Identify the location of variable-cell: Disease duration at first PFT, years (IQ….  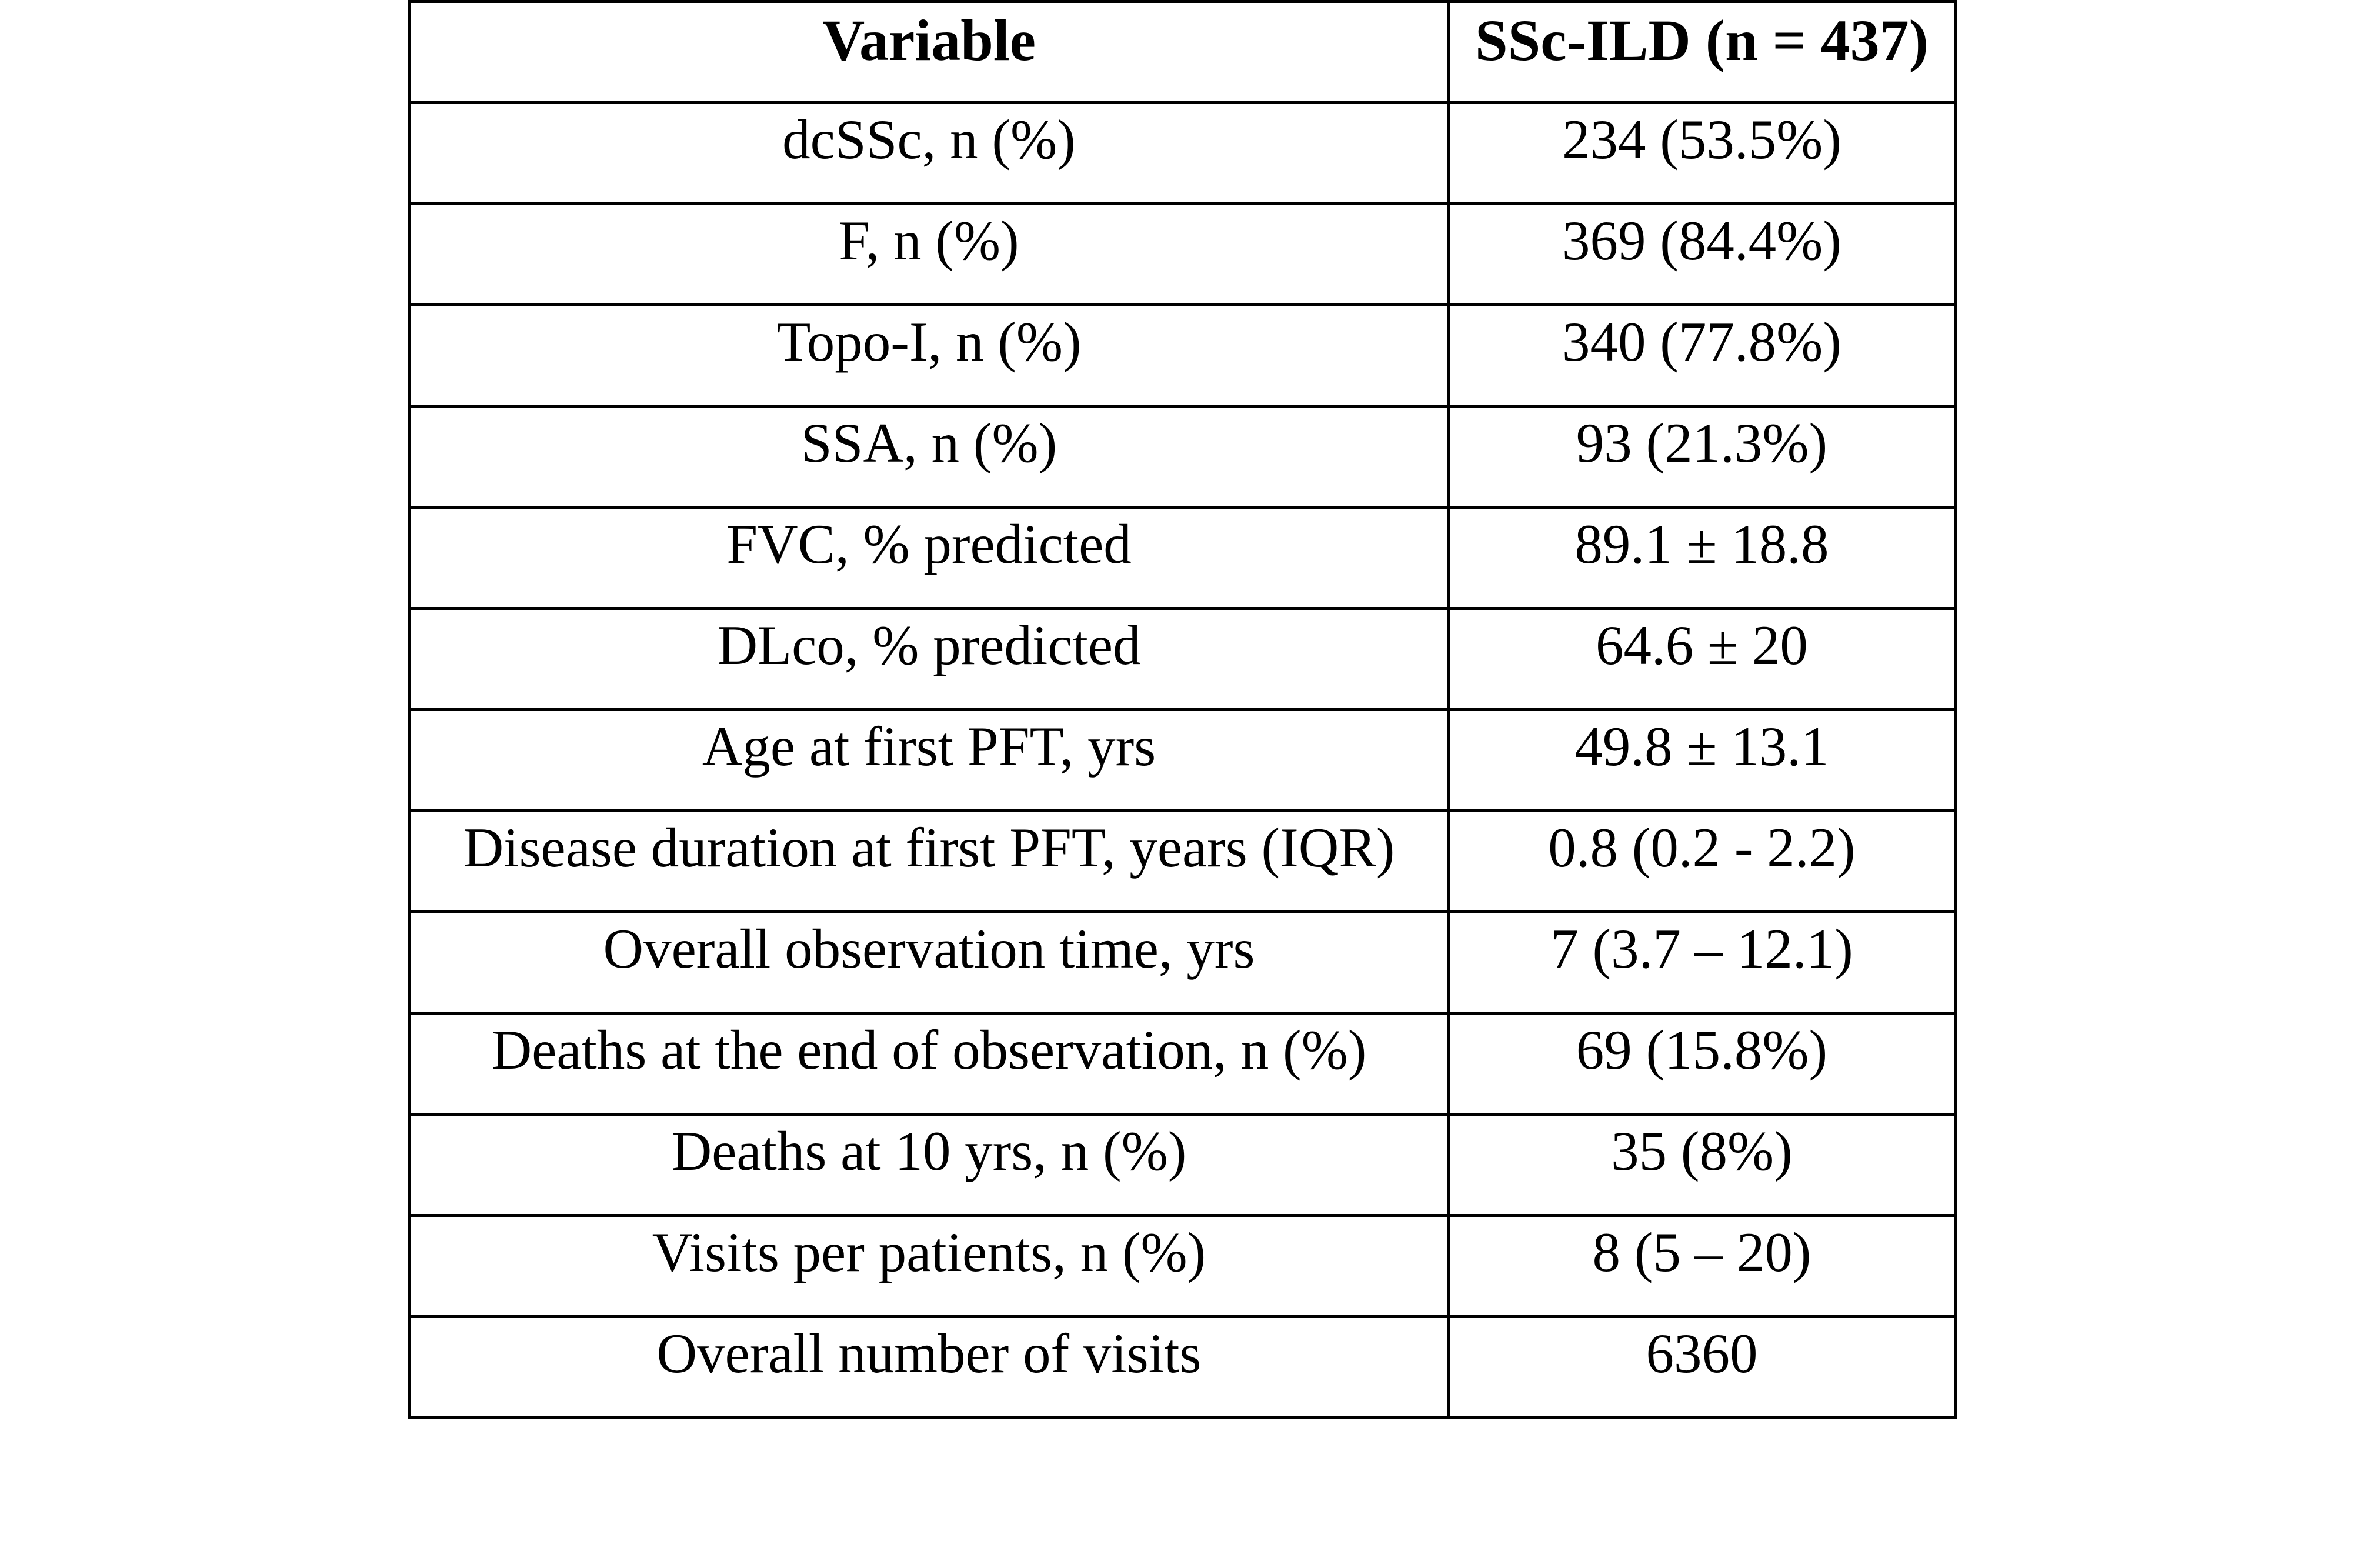
(929, 861).